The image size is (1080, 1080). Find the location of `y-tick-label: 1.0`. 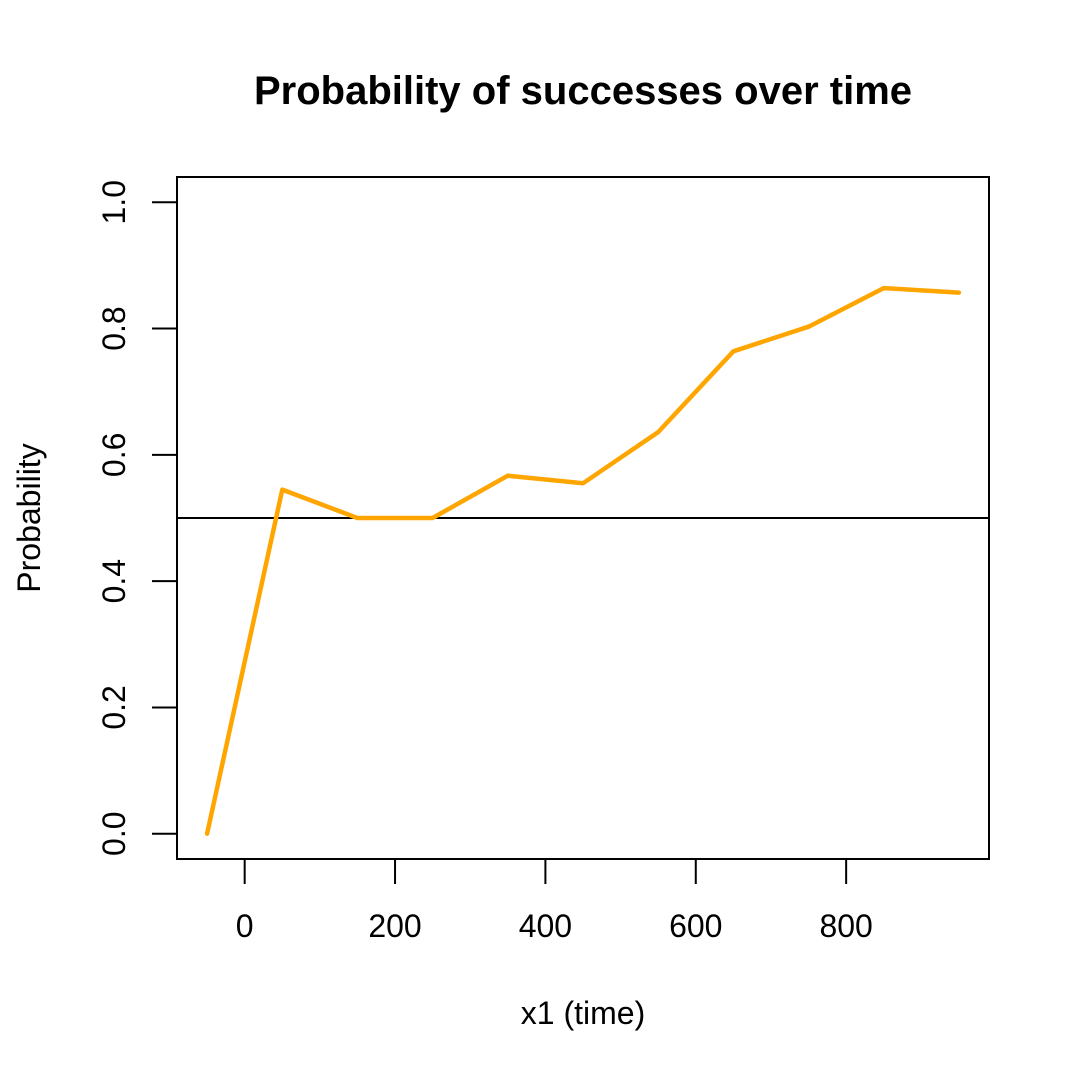

y-tick-label: 1.0 is located at coordinates (114, 202).